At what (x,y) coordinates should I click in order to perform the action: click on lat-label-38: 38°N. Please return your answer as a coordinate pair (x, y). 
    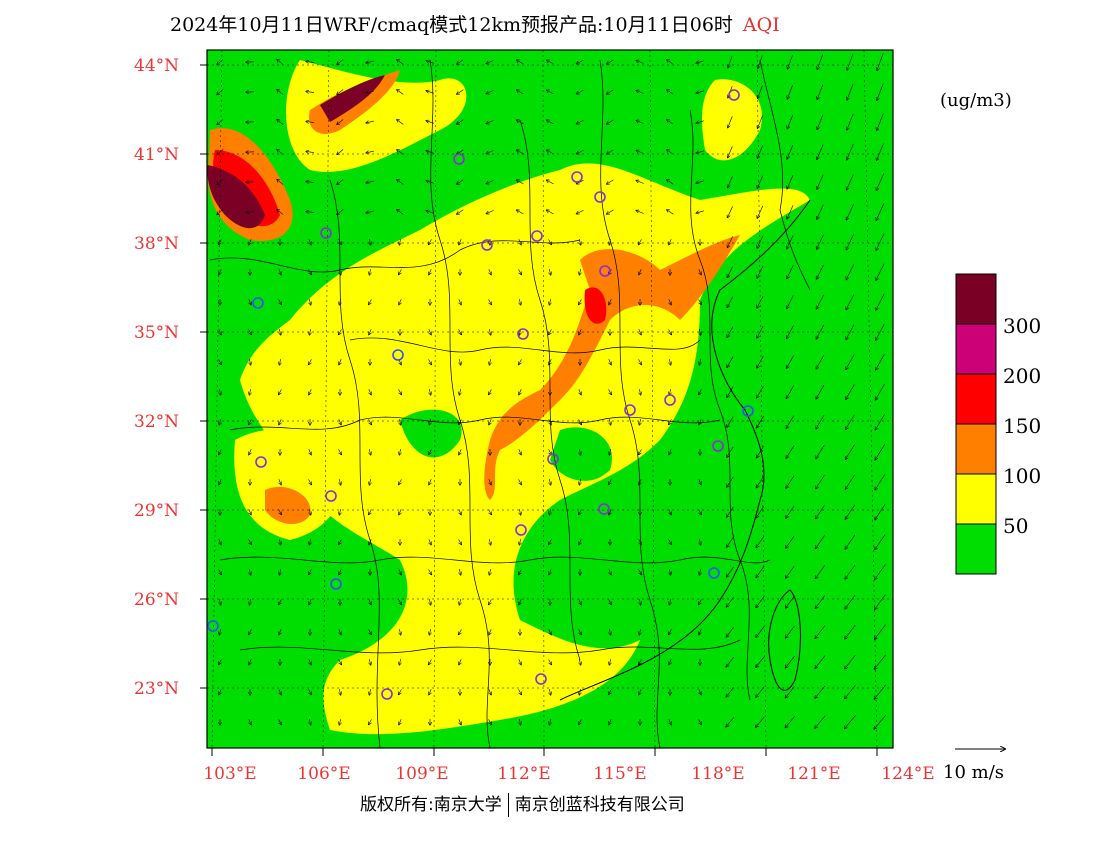
    Looking at the image, I should click on (157, 244).